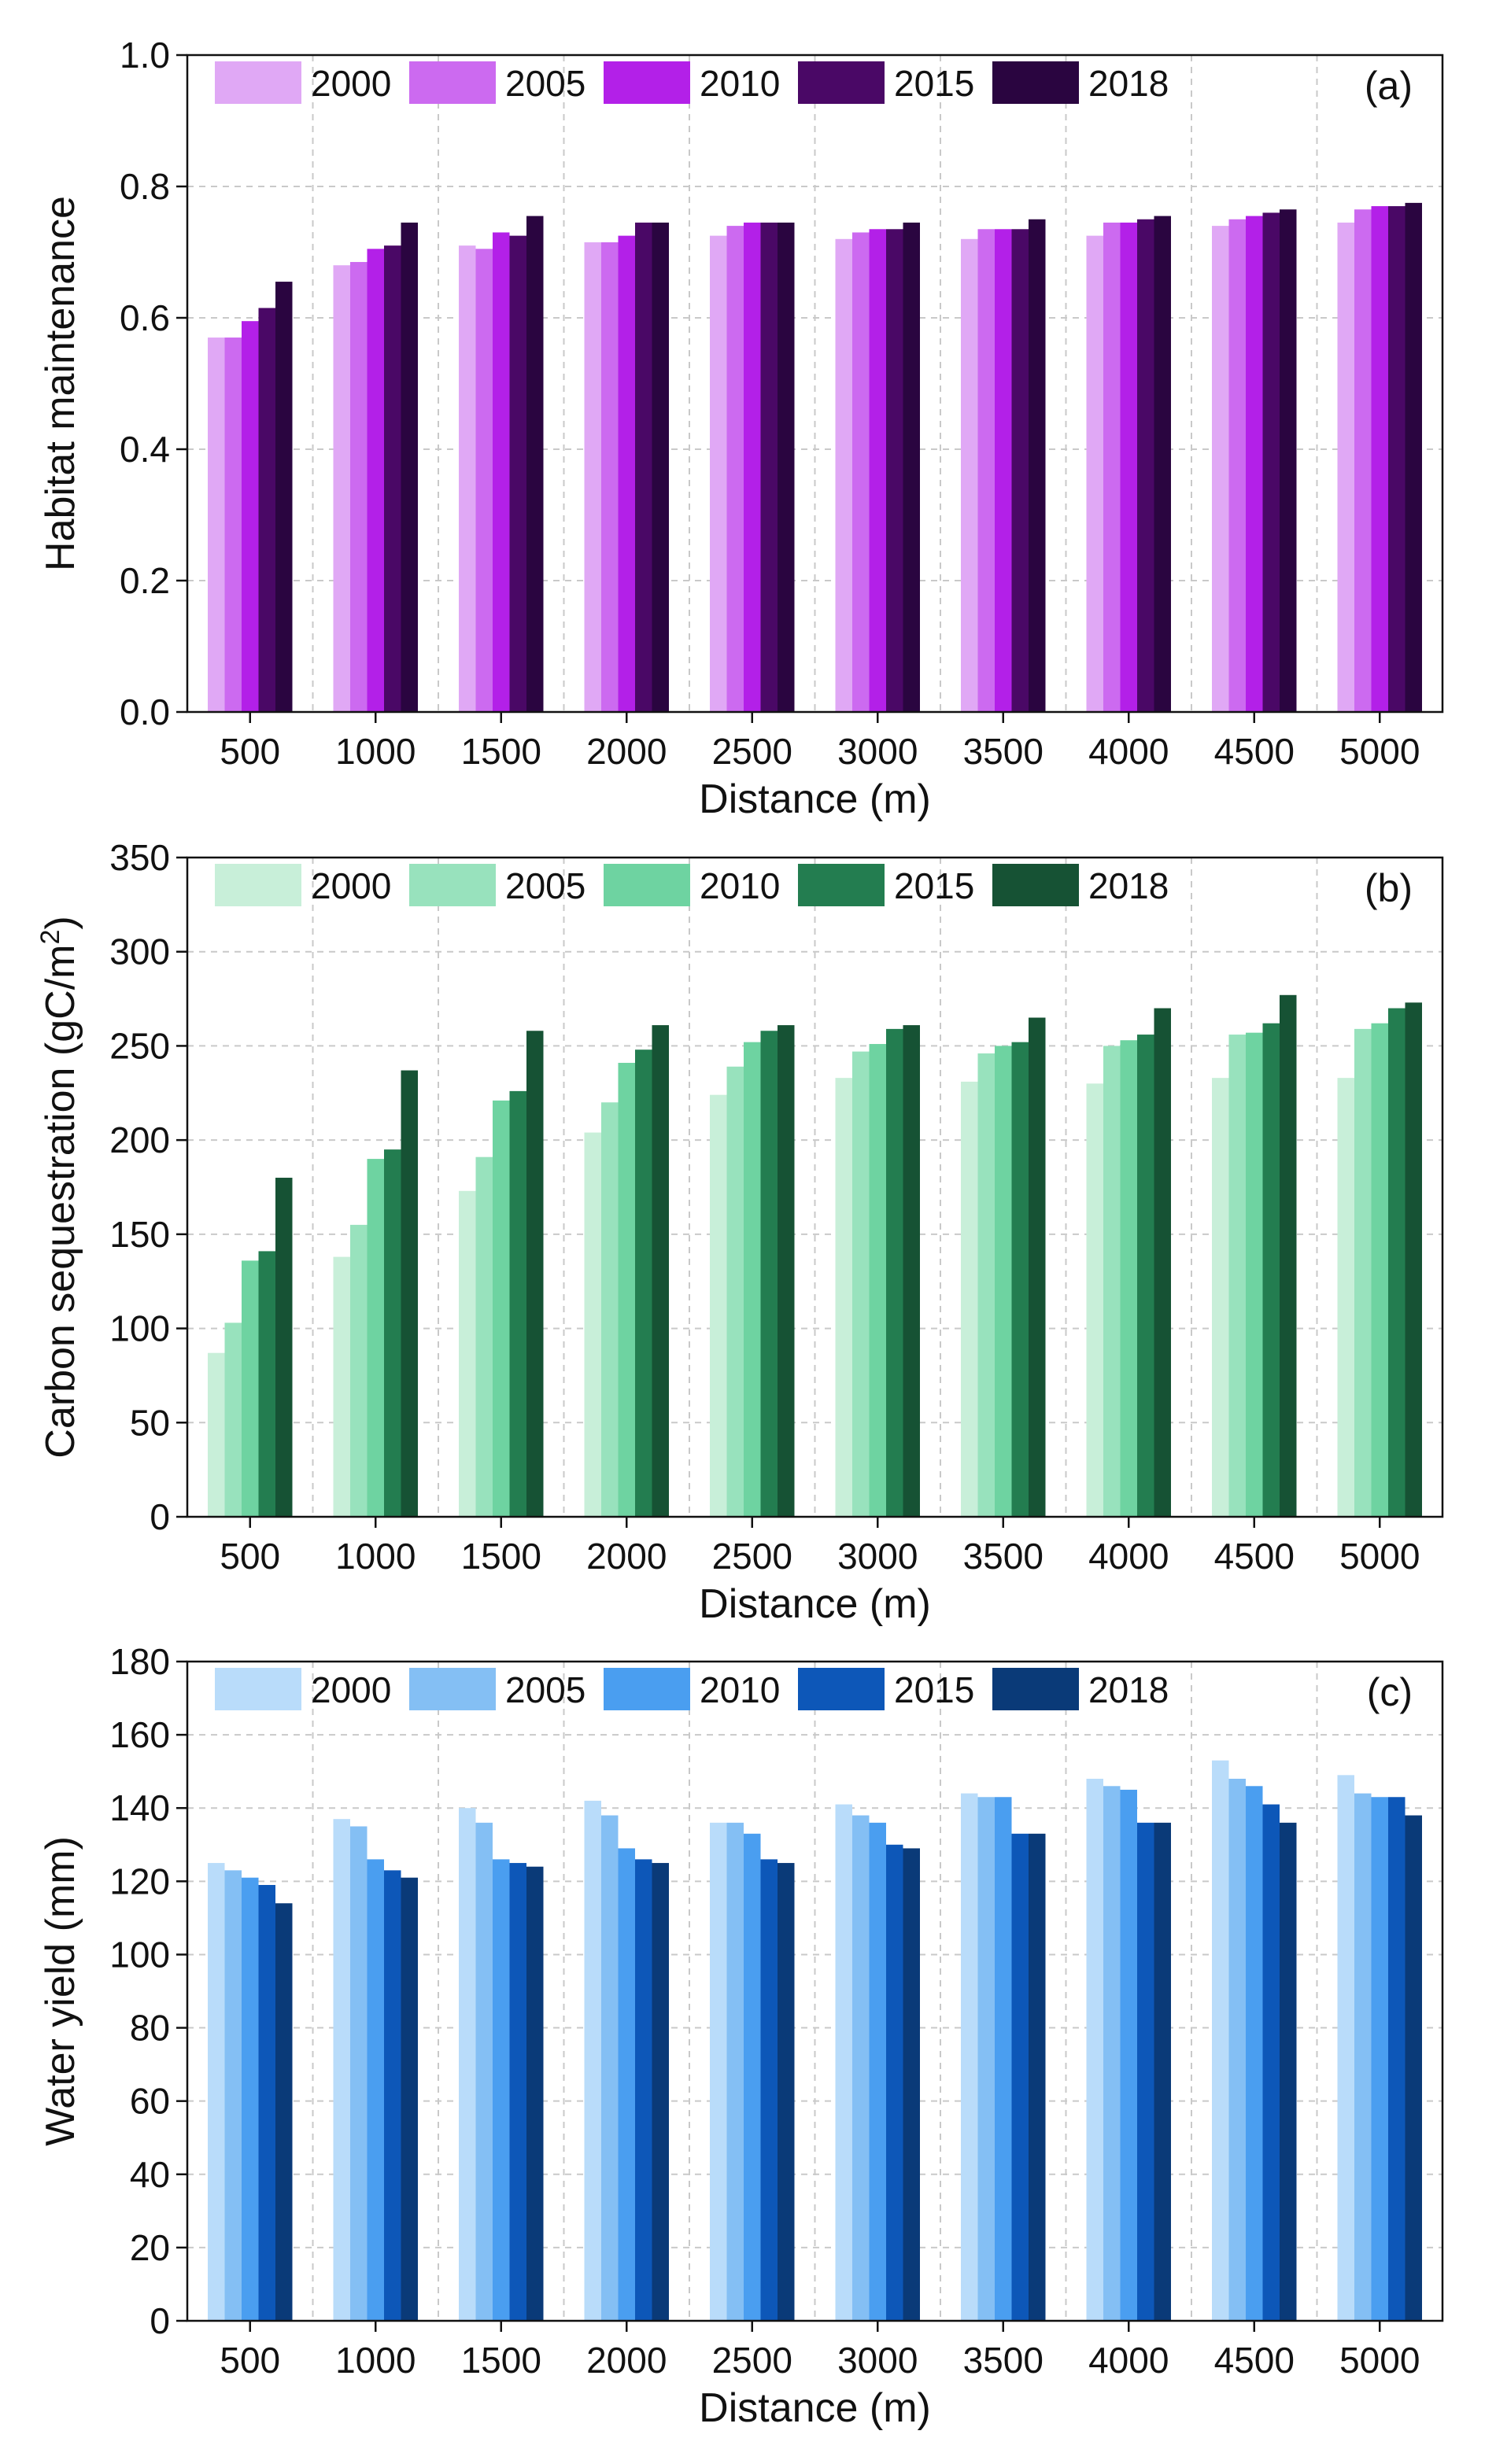 The width and height of the screenshot is (1496, 2464). I want to click on bar-5000-2015, so click(1397, 1262).